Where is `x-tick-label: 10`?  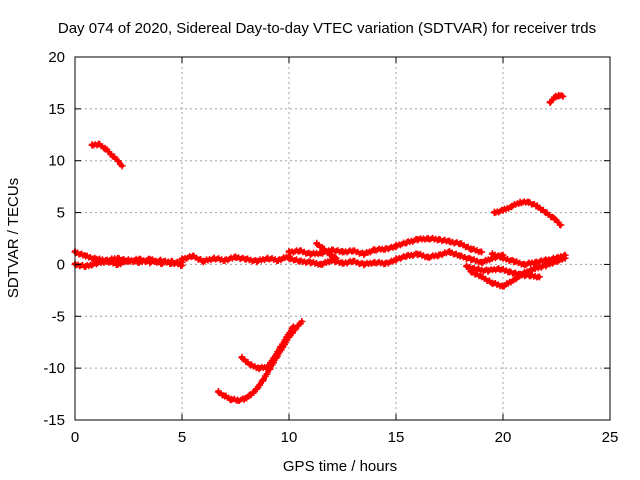
x-tick-label: 10 is located at coordinates (289, 437).